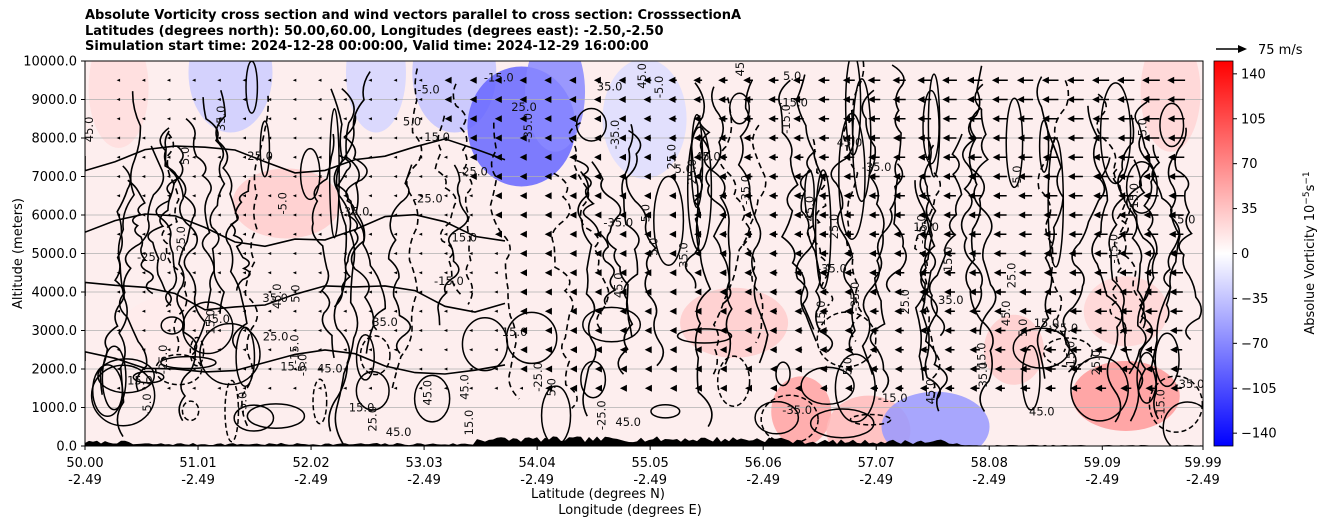  I want to click on colorbar-tick-label: 0, so click(1245, 254).